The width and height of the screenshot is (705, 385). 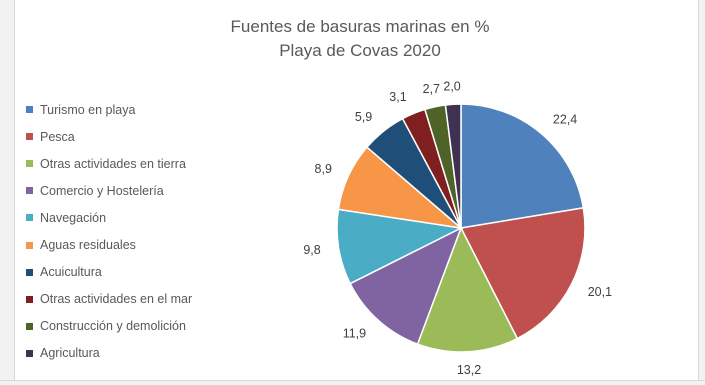 What do you see at coordinates (128, 272) in the screenshot?
I see `legend-item: Acuicultura` at bounding box center [128, 272].